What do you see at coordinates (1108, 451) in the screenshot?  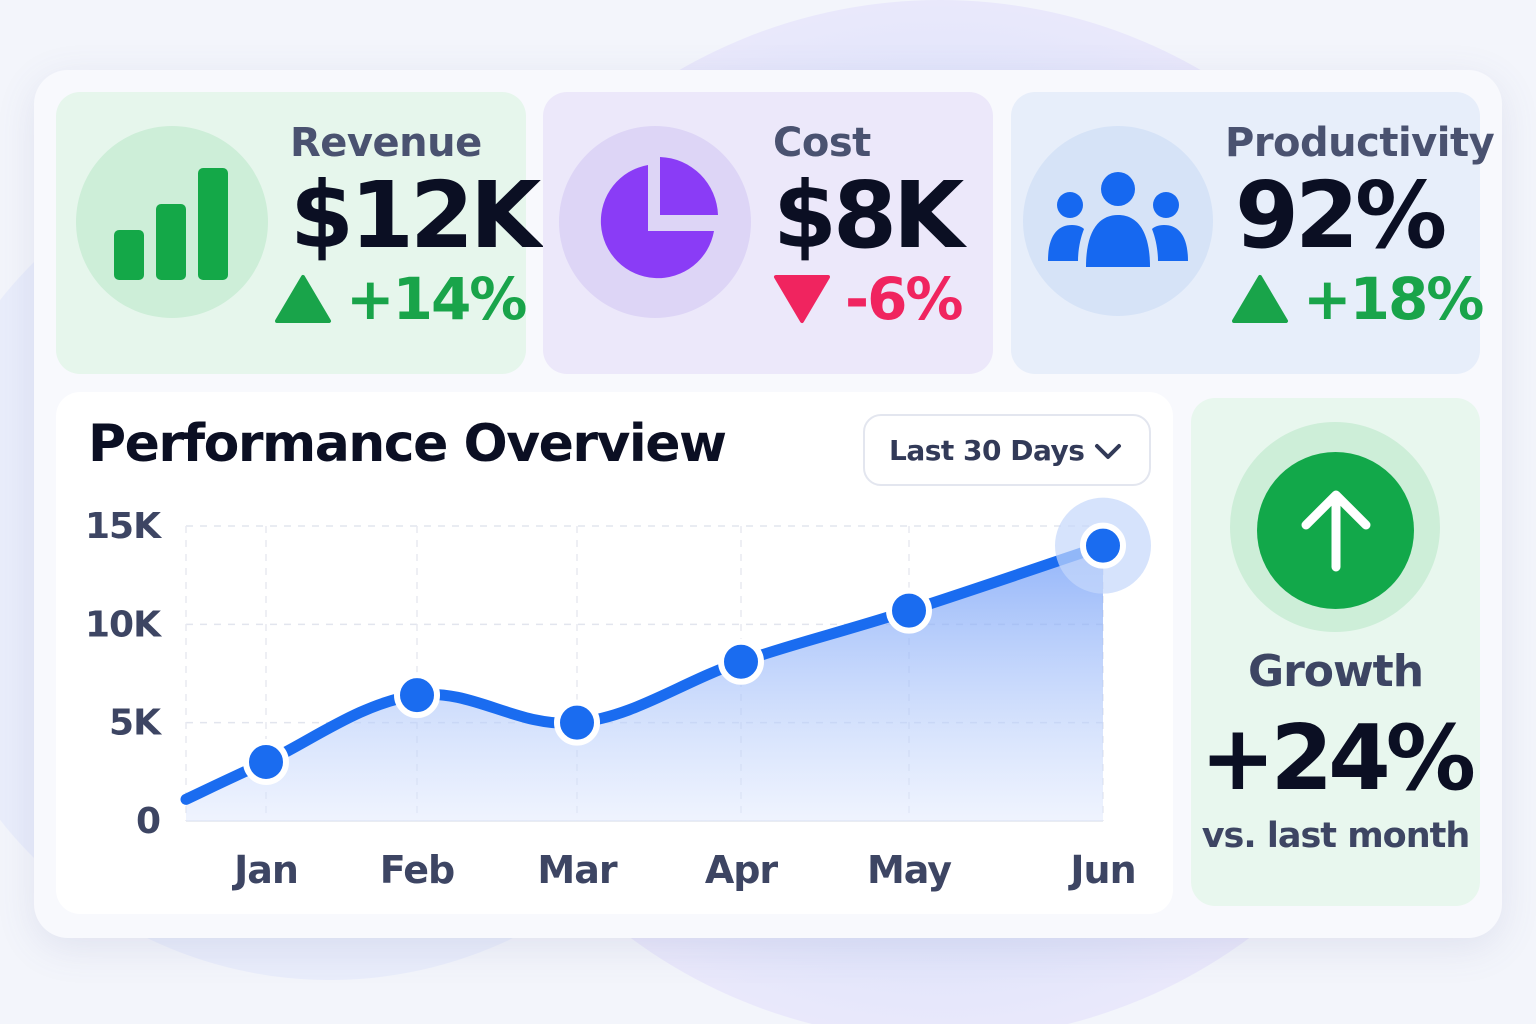 I see `chevron-down-icon` at bounding box center [1108, 451].